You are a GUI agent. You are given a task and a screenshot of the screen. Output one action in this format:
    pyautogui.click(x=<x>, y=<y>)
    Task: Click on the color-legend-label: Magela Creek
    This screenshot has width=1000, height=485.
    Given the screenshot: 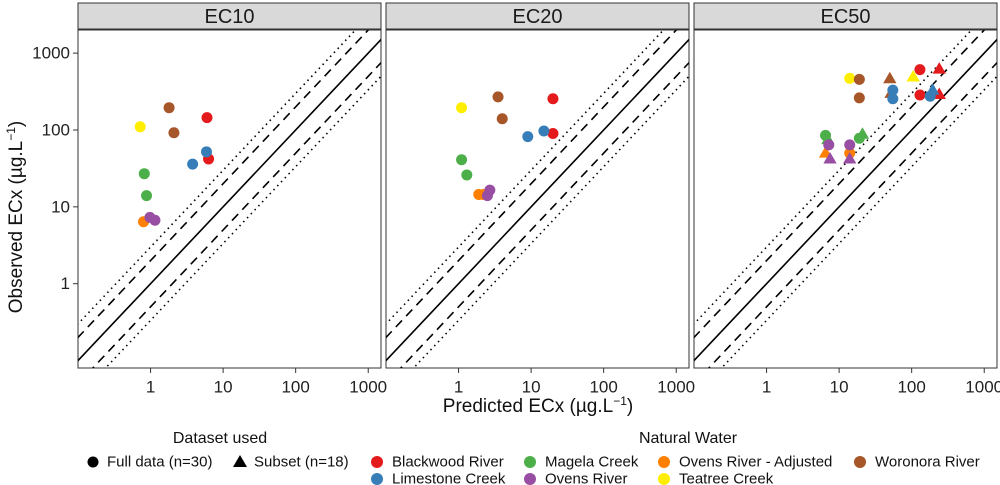 What is the action you would take?
    pyautogui.click(x=592, y=462)
    